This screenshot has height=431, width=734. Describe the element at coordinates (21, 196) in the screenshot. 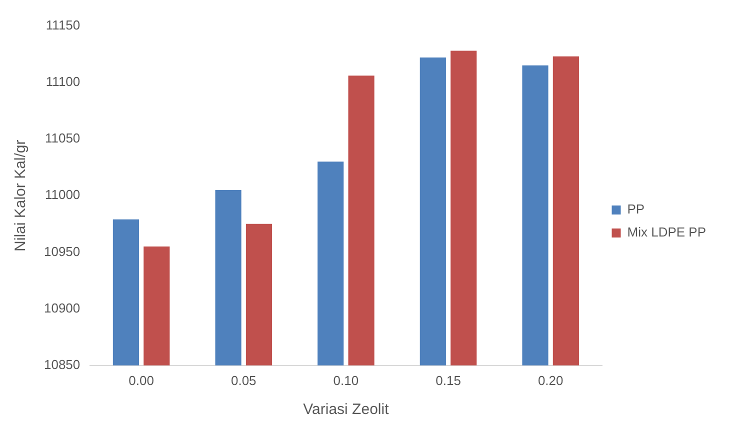

I see `y-axis-title: Nilai Kalor Kal/gr` at that location.